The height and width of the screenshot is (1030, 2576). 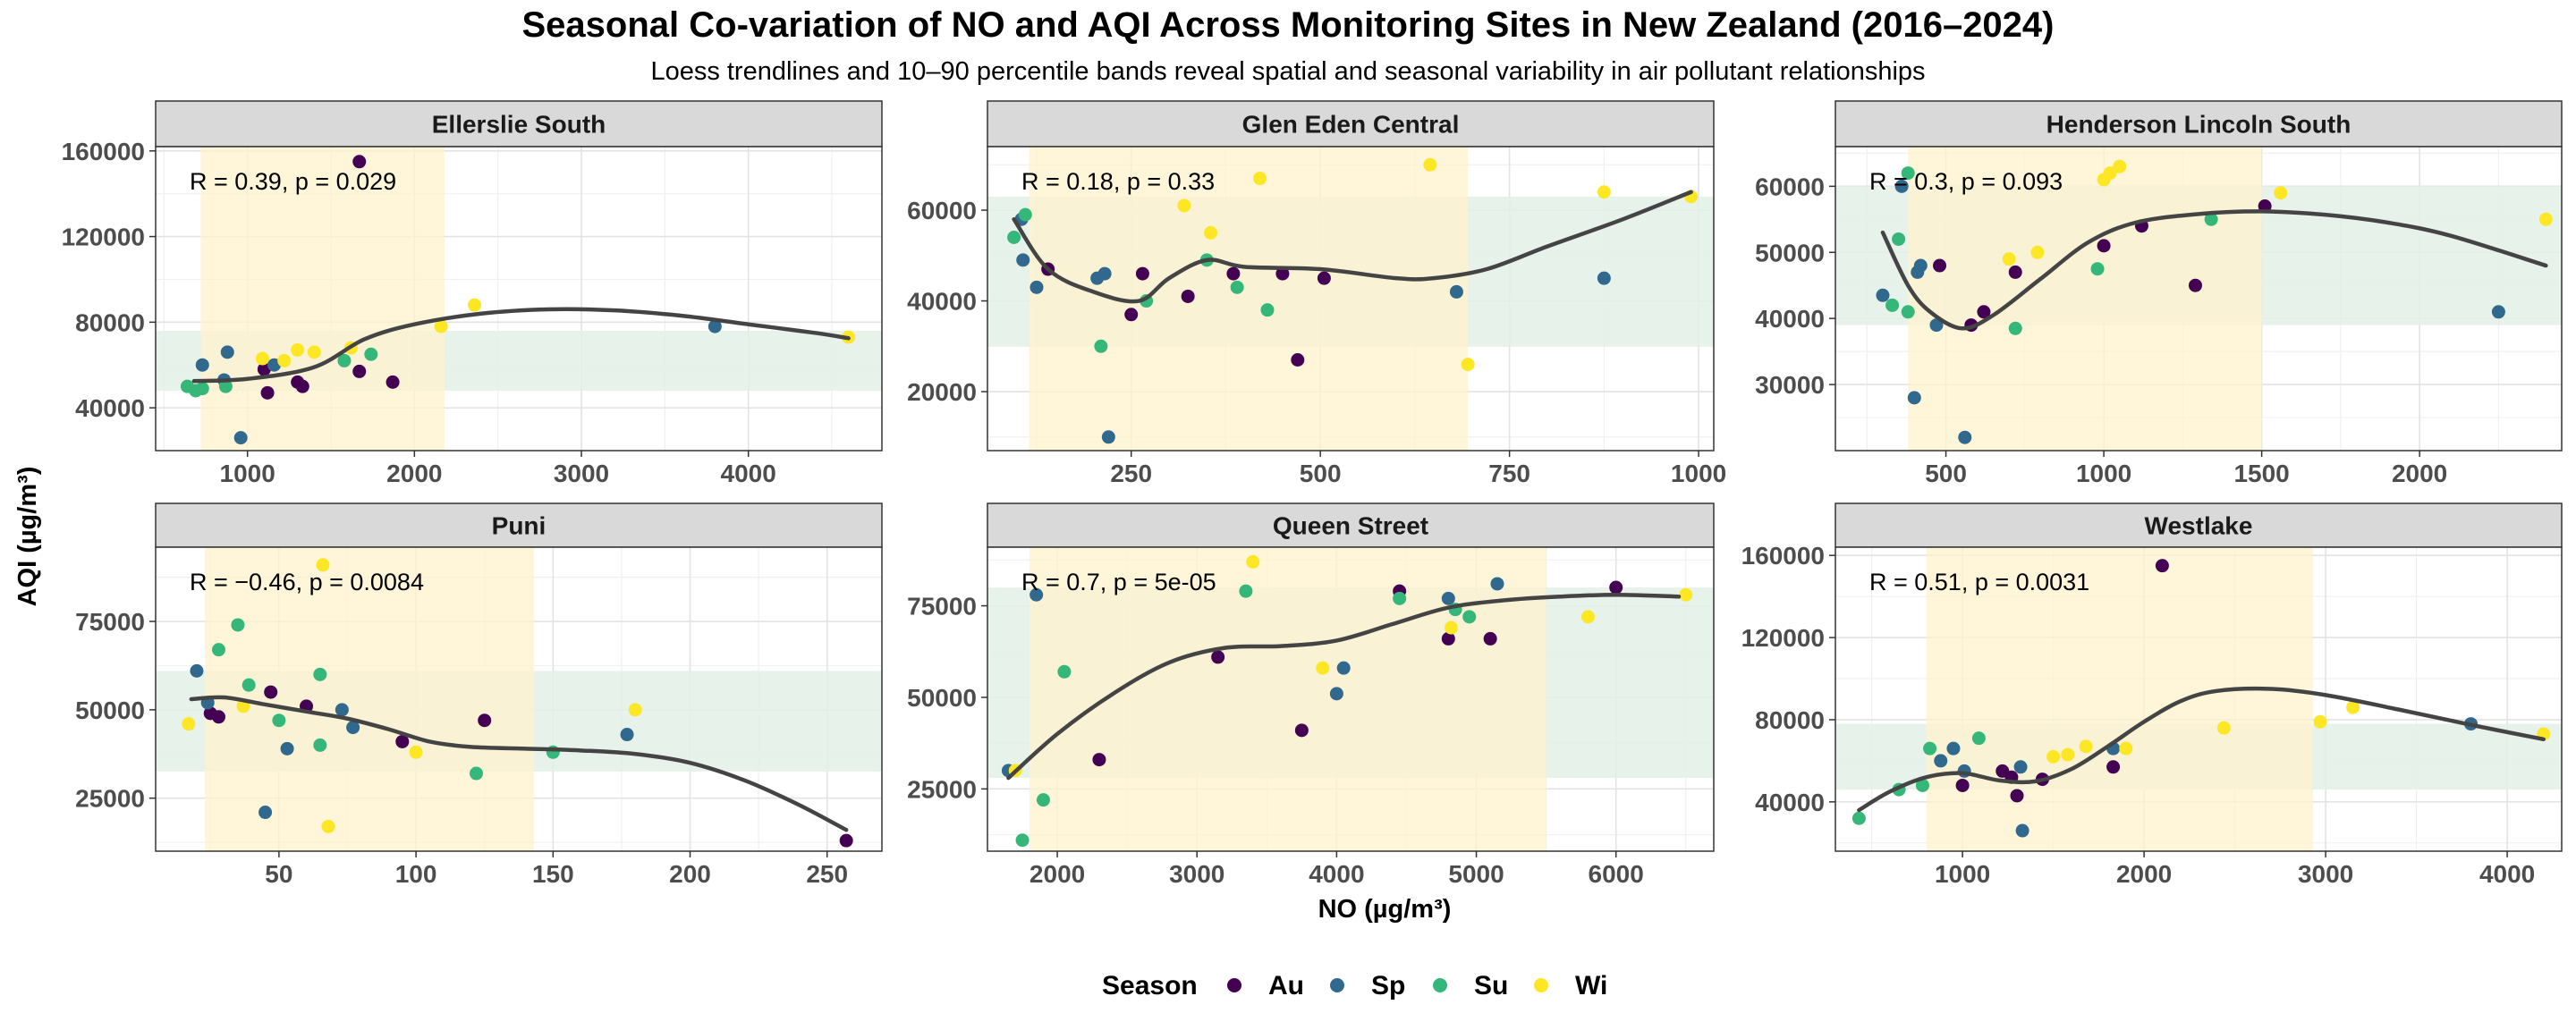 What do you see at coordinates (1351, 125) in the screenshot?
I see `facet-strip-label: Glen Eden Central` at bounding box center [1351, 125].